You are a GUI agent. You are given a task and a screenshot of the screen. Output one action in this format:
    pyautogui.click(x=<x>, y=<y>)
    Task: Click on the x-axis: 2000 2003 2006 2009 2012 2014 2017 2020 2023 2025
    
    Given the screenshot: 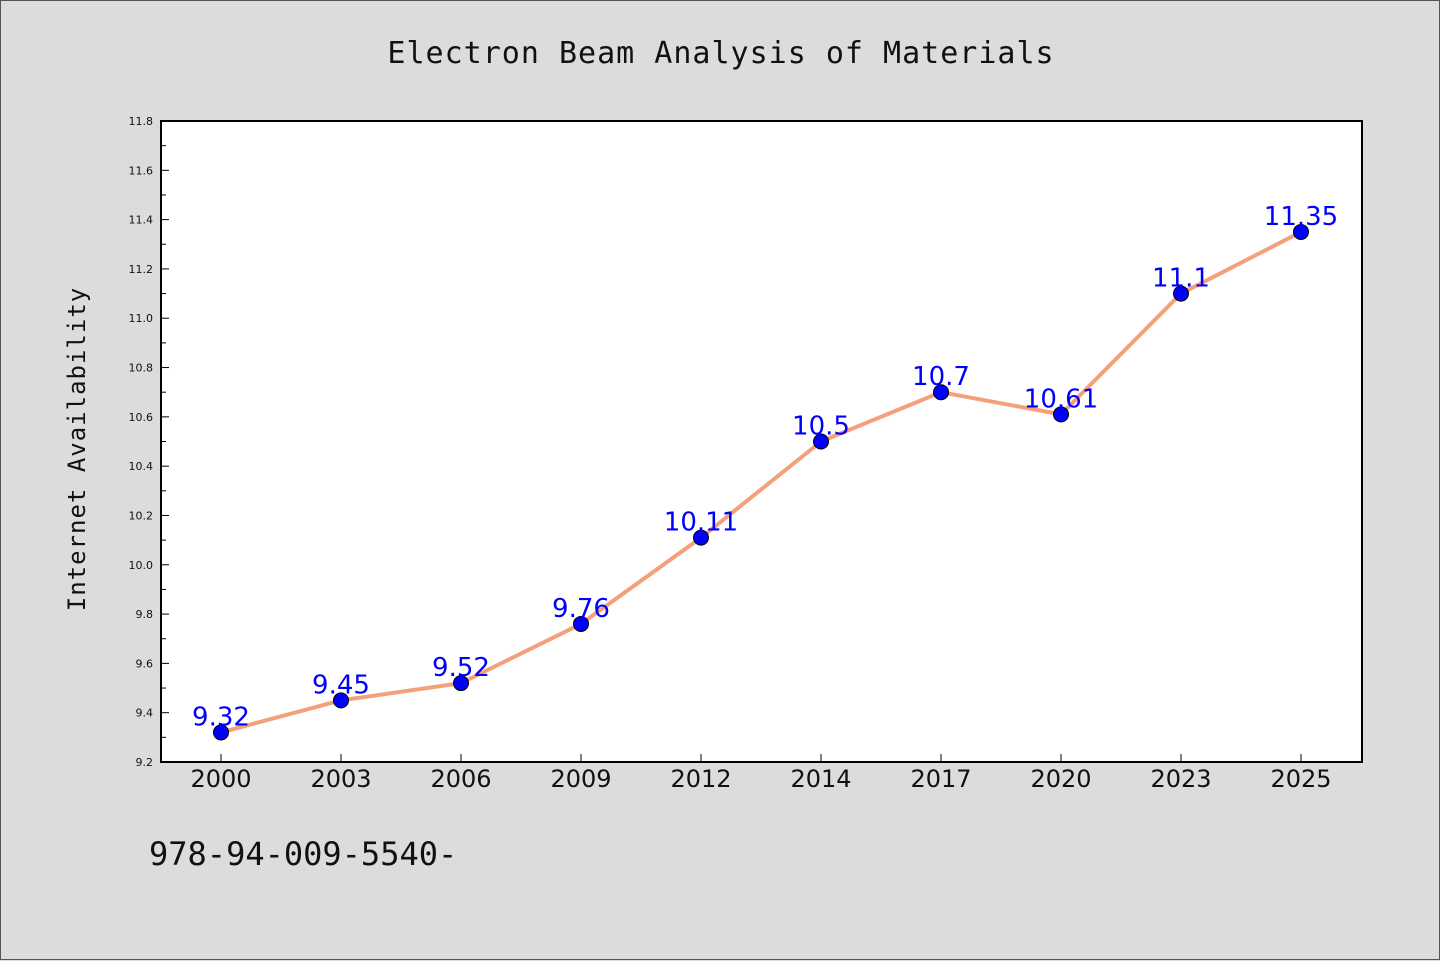 What is the action you would take?
    pyautogui.click(x=761, y=773)
    